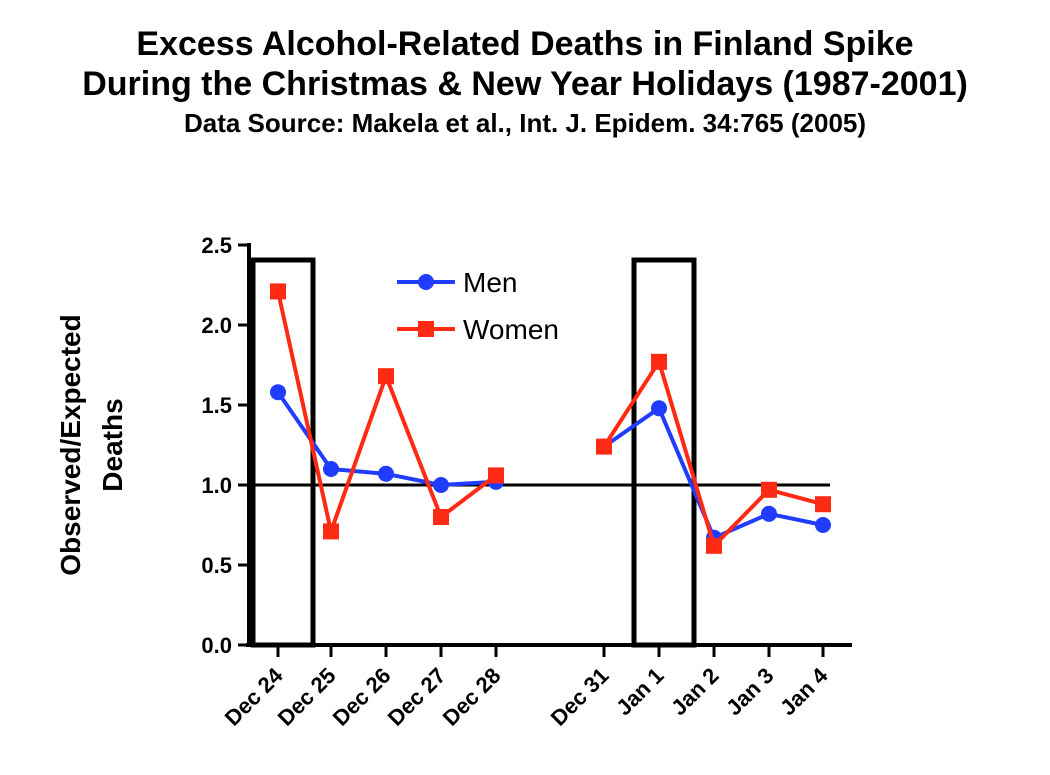 The height and width of the screenshot is (775, 1050). I want to click on y-tick-label: 2.0, so click(216, 325).